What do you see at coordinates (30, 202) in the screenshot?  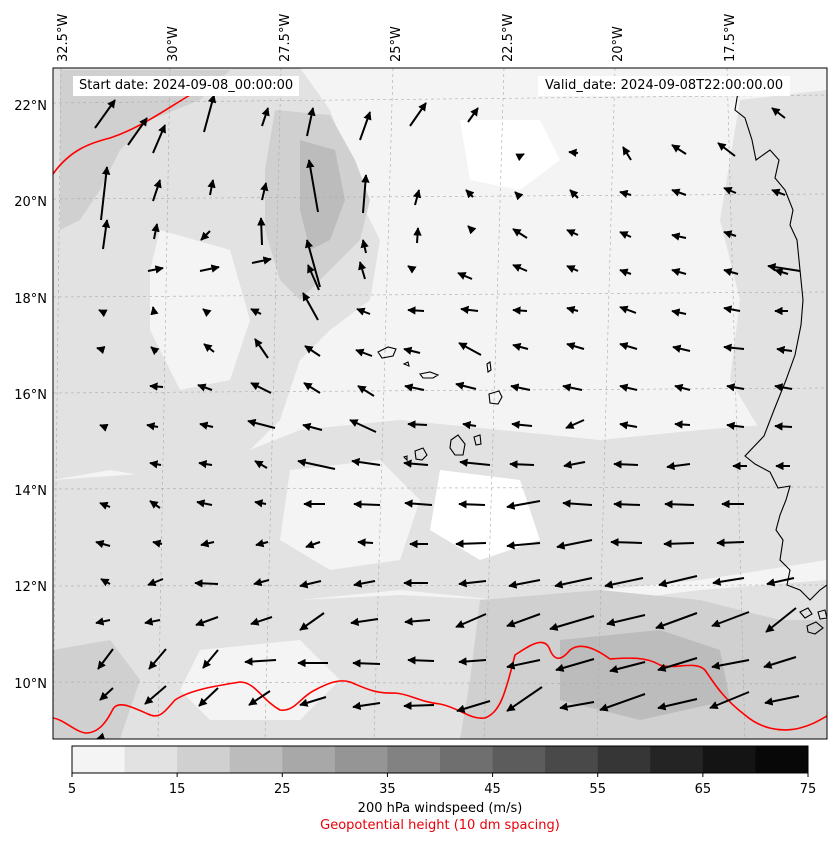 I see `latitude-label: 20°N` at bounding box center [30, 202].